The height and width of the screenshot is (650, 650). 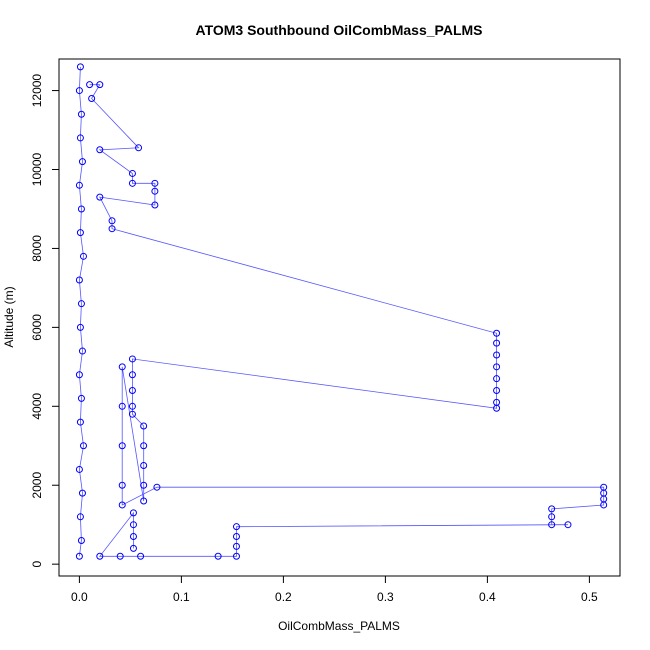 I want to click on y-tick-label: 12000, so click(x=37, y=91).